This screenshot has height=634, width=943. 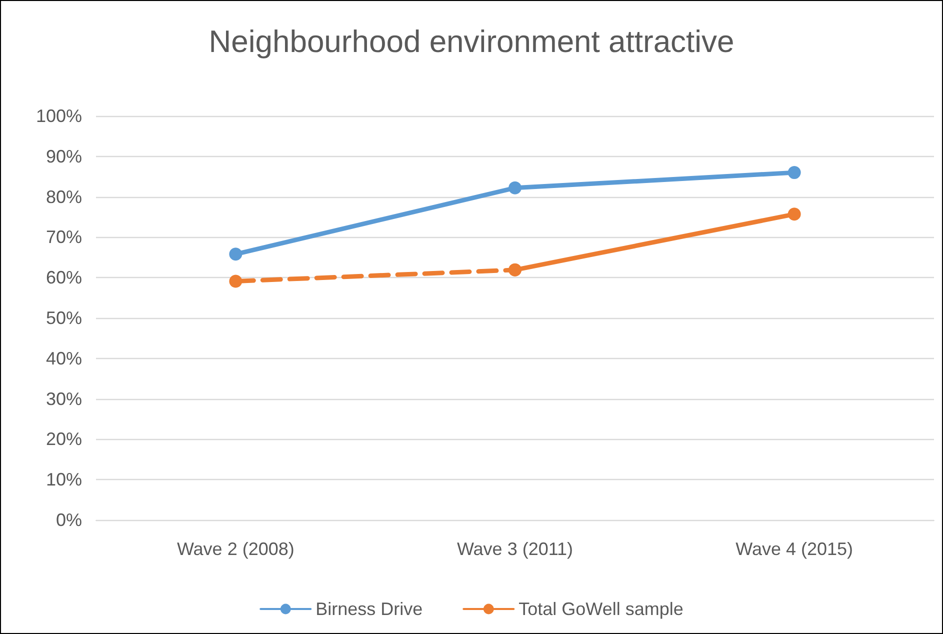 What do you see at coordinates (64, 278) in the screenshot?
I see `y-tick-label: 60%` at bounding box center [64, 278].